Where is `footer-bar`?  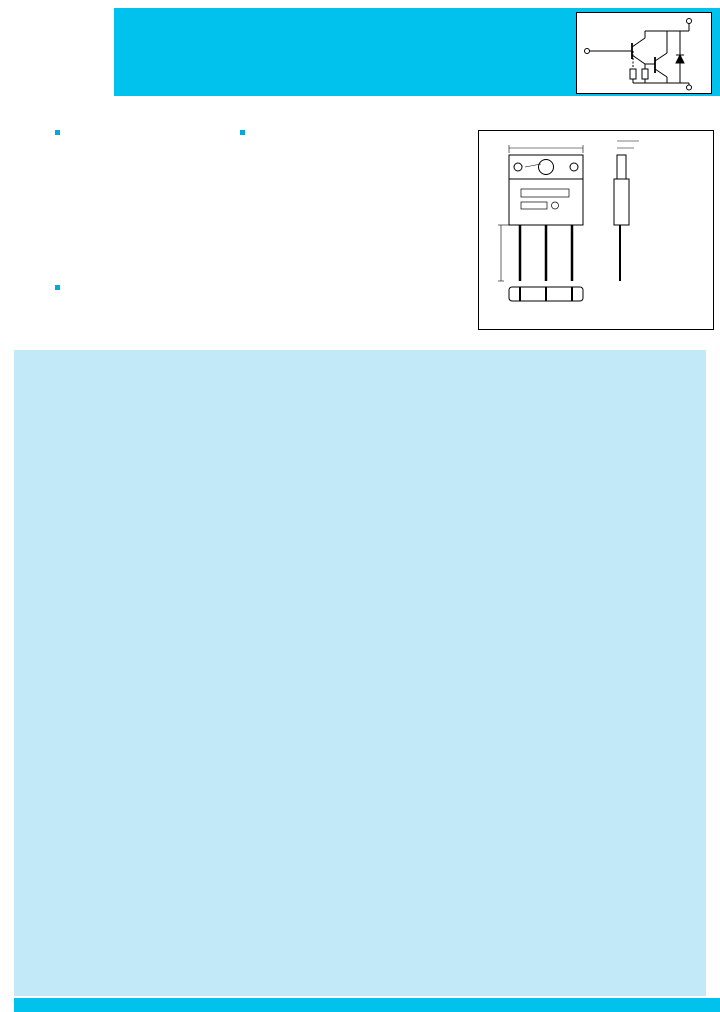
footer-bar is located at coordinates (367, 1005).